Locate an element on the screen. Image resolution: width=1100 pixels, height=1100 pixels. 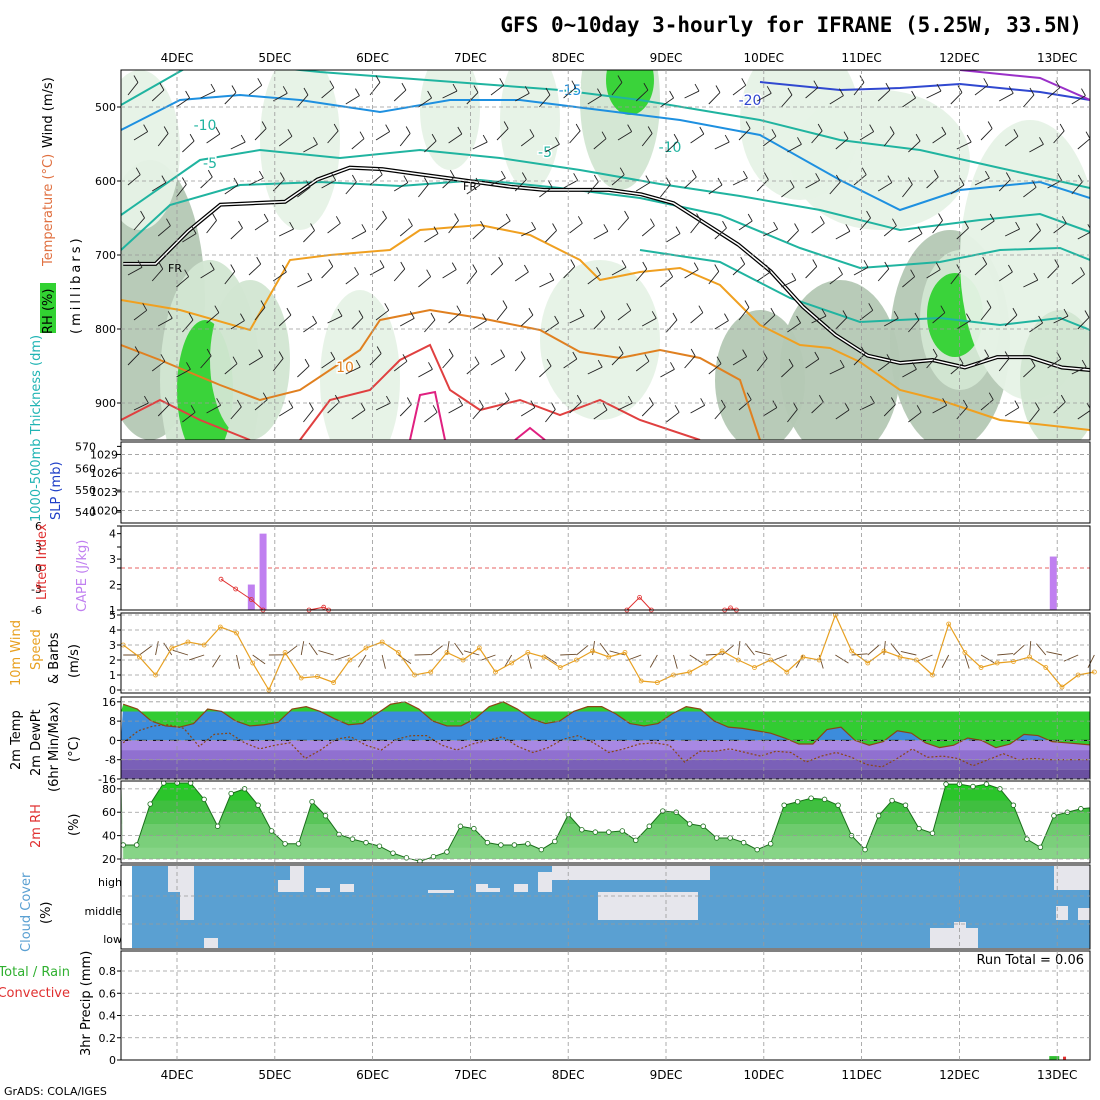
rh-shading is located at coordinates (250, 360).